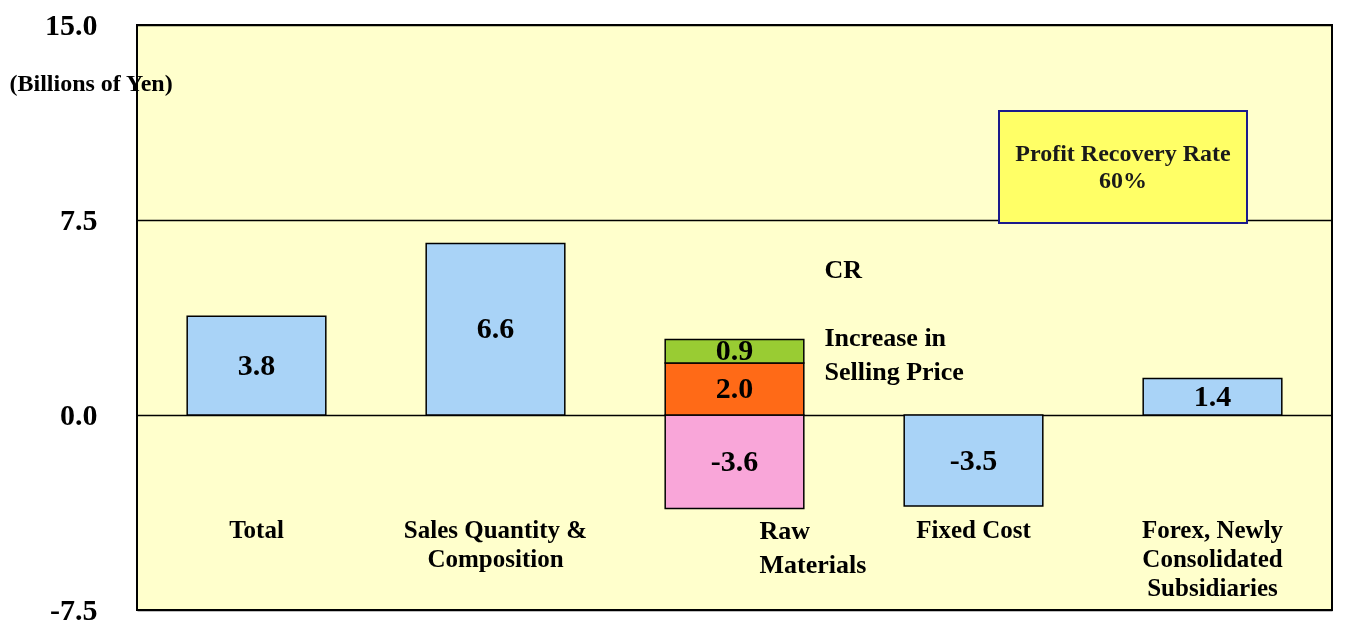  I want to click on callout-box: Profit Recovery Rate 60%, so click(1123, 167).